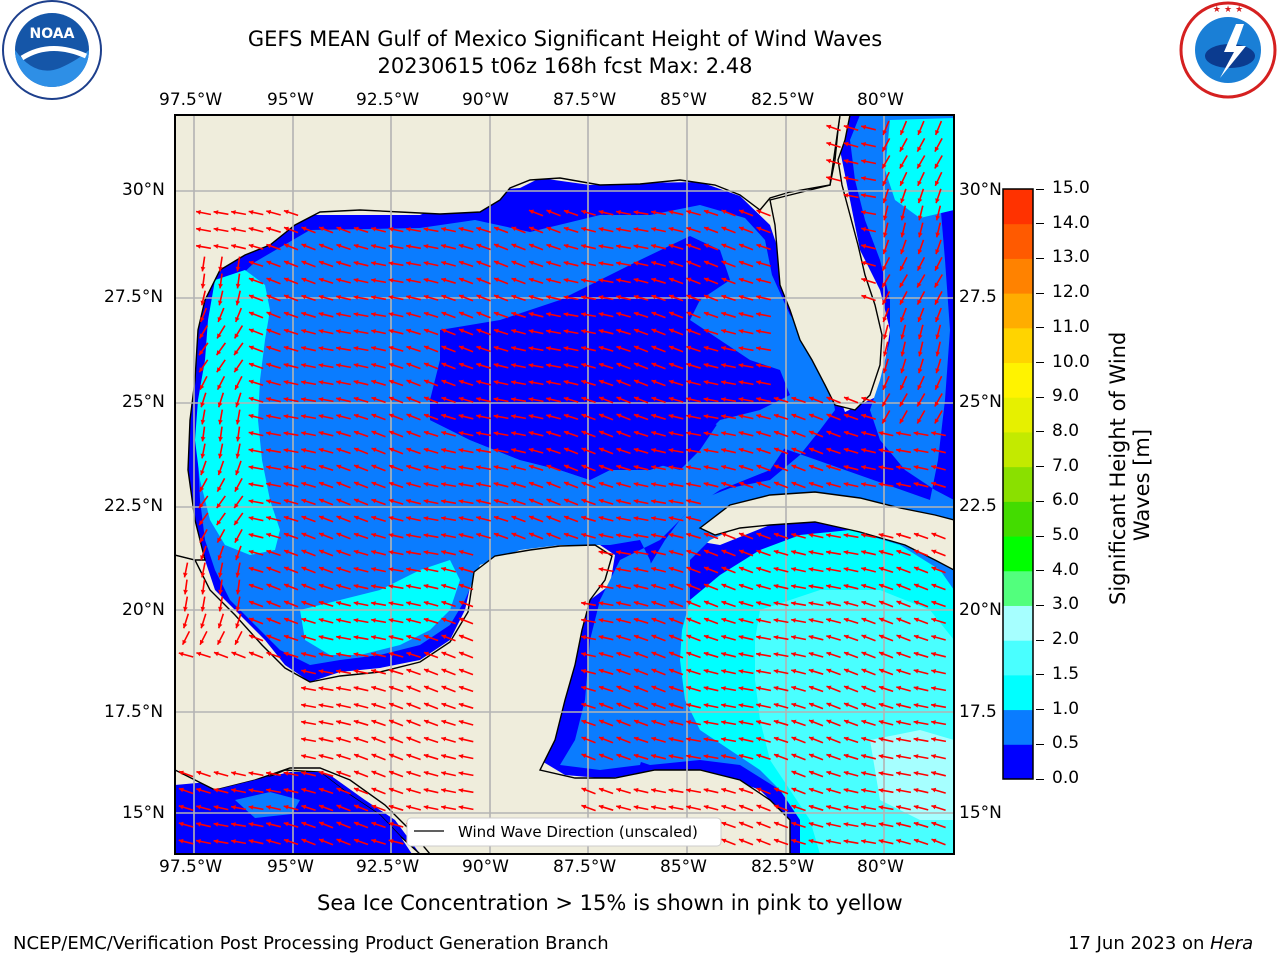 The height and width of the screenshot is (960, 1280). I want to click on colorbar-tick-label: 4.0, so click(1066, 569).